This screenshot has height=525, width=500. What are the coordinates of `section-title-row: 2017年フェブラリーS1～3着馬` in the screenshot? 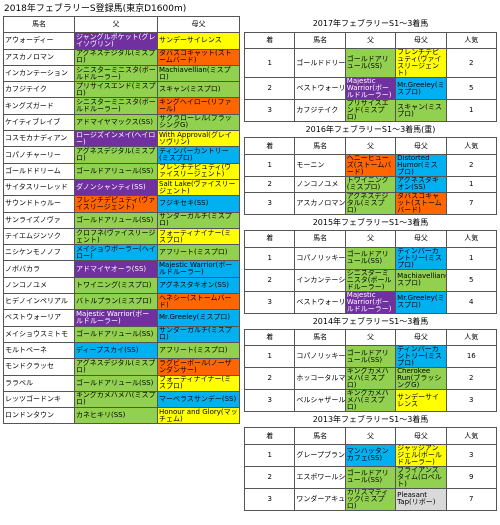 It's located at (371, 24).